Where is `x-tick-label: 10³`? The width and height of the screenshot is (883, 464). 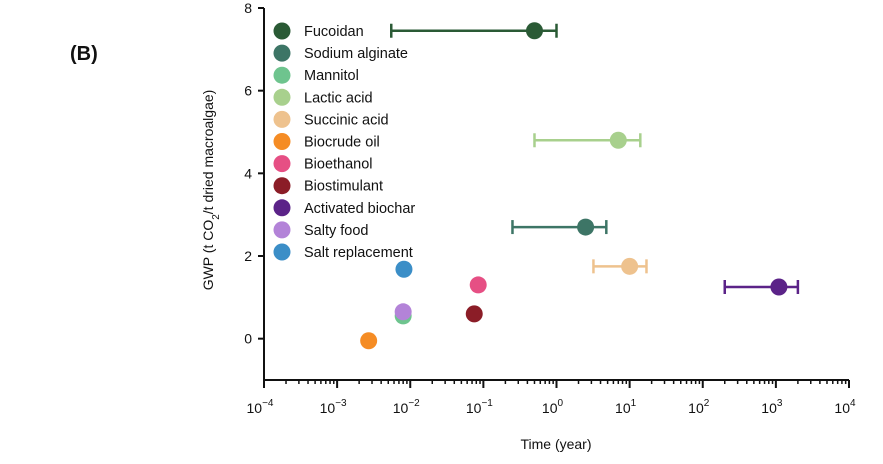
x-tick-label: 10³ is located at coordinates (772, 407).